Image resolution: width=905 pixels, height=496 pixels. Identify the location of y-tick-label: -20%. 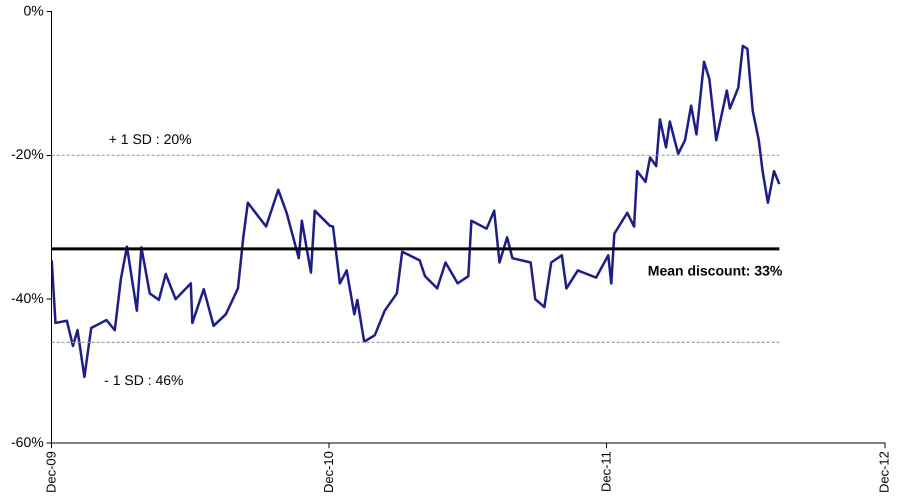
(27, 154).